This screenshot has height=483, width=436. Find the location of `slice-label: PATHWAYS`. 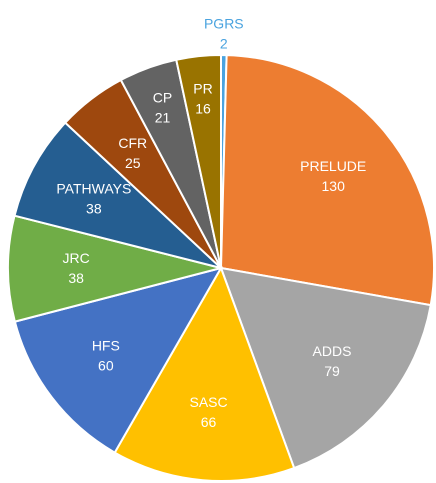

slice-label: PATHWAYS is located at coordinates (93, 188).